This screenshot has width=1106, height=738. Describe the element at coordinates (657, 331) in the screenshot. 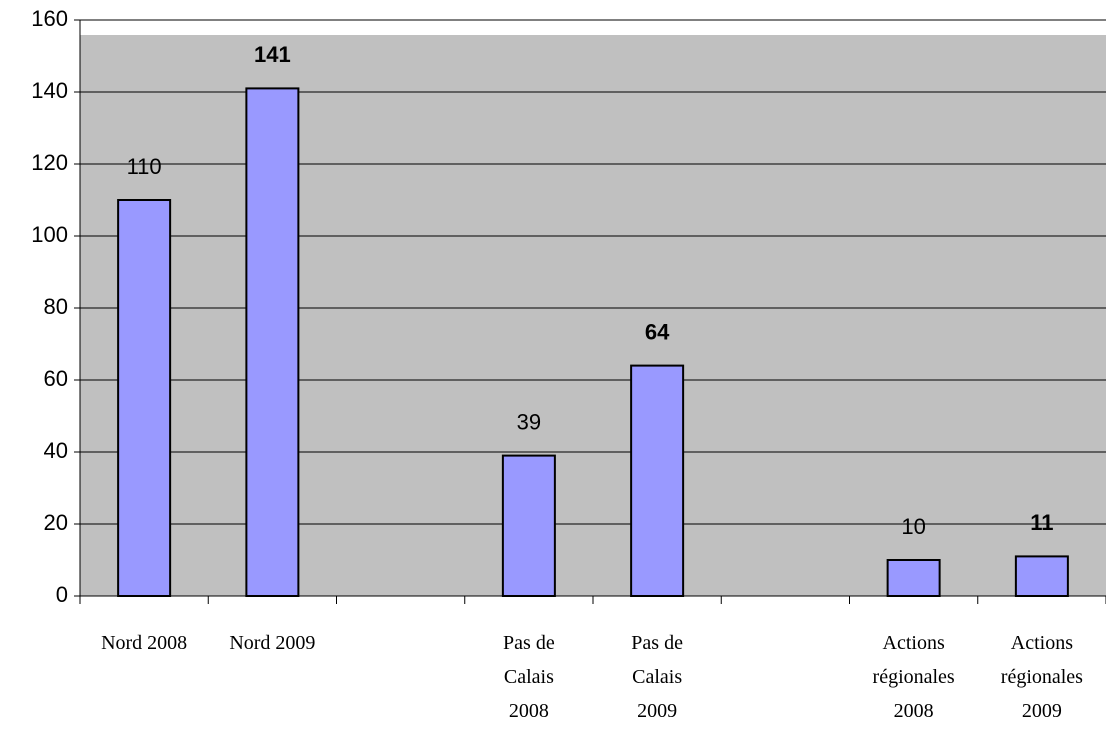

I see `data-label: 64` at that location.